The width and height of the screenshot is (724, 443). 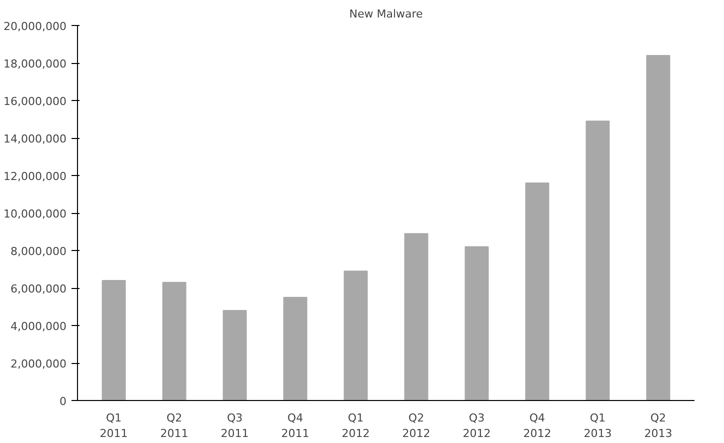 I want to click on x-tick-label: Q1 2011, so click(x=114, y=426).